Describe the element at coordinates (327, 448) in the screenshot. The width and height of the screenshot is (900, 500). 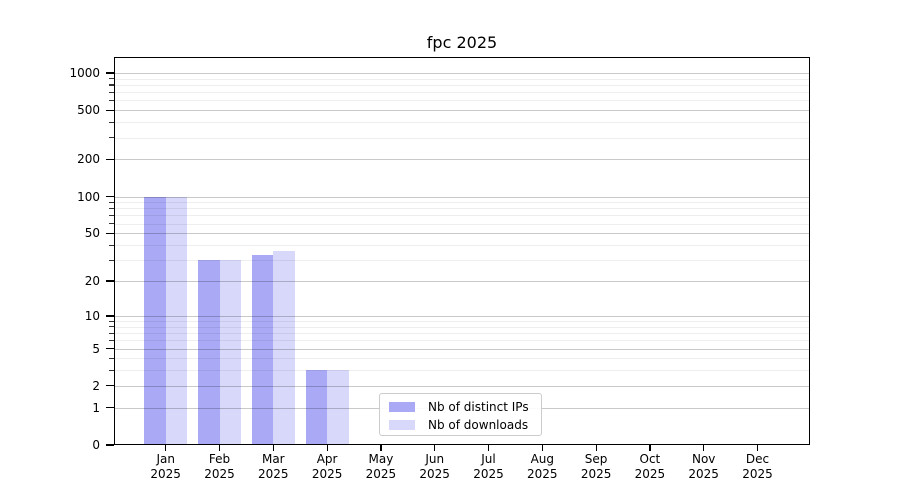
I see `x-tick-apr` at that location.